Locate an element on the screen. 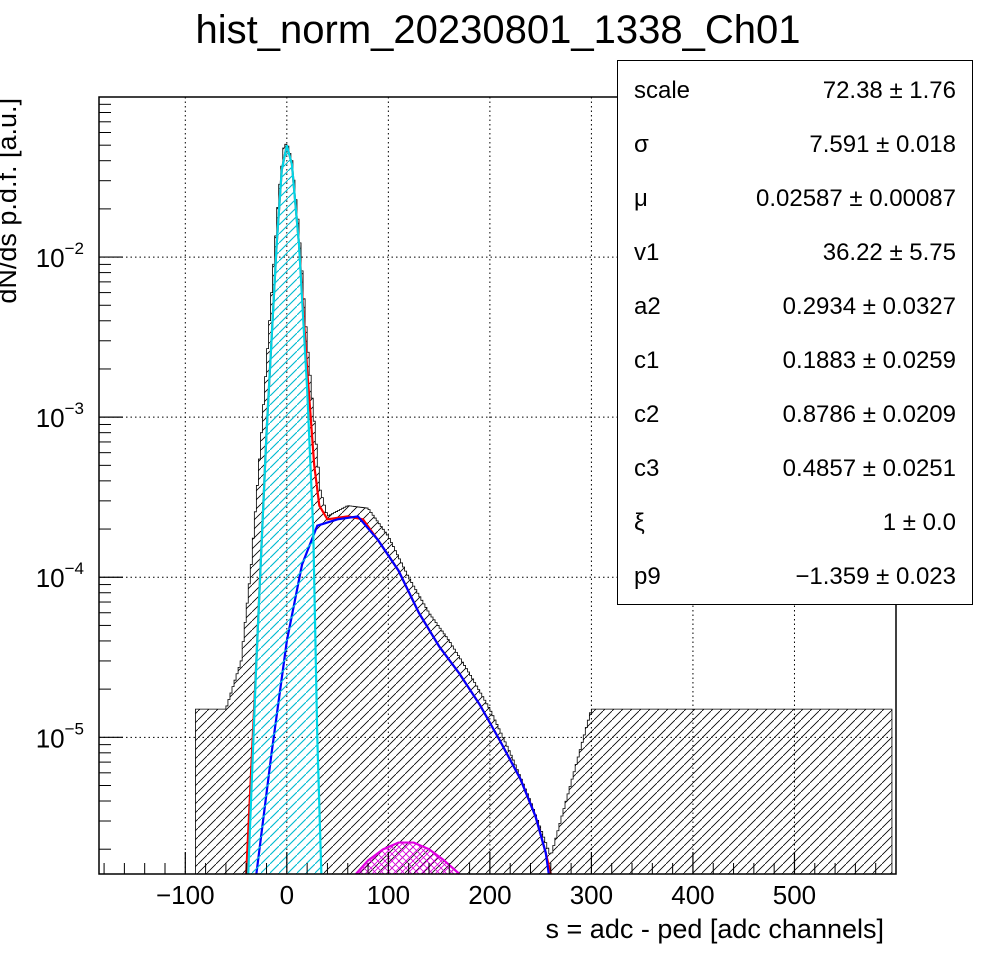  x-tick-label: 100 is located at coordinates (388, 895).